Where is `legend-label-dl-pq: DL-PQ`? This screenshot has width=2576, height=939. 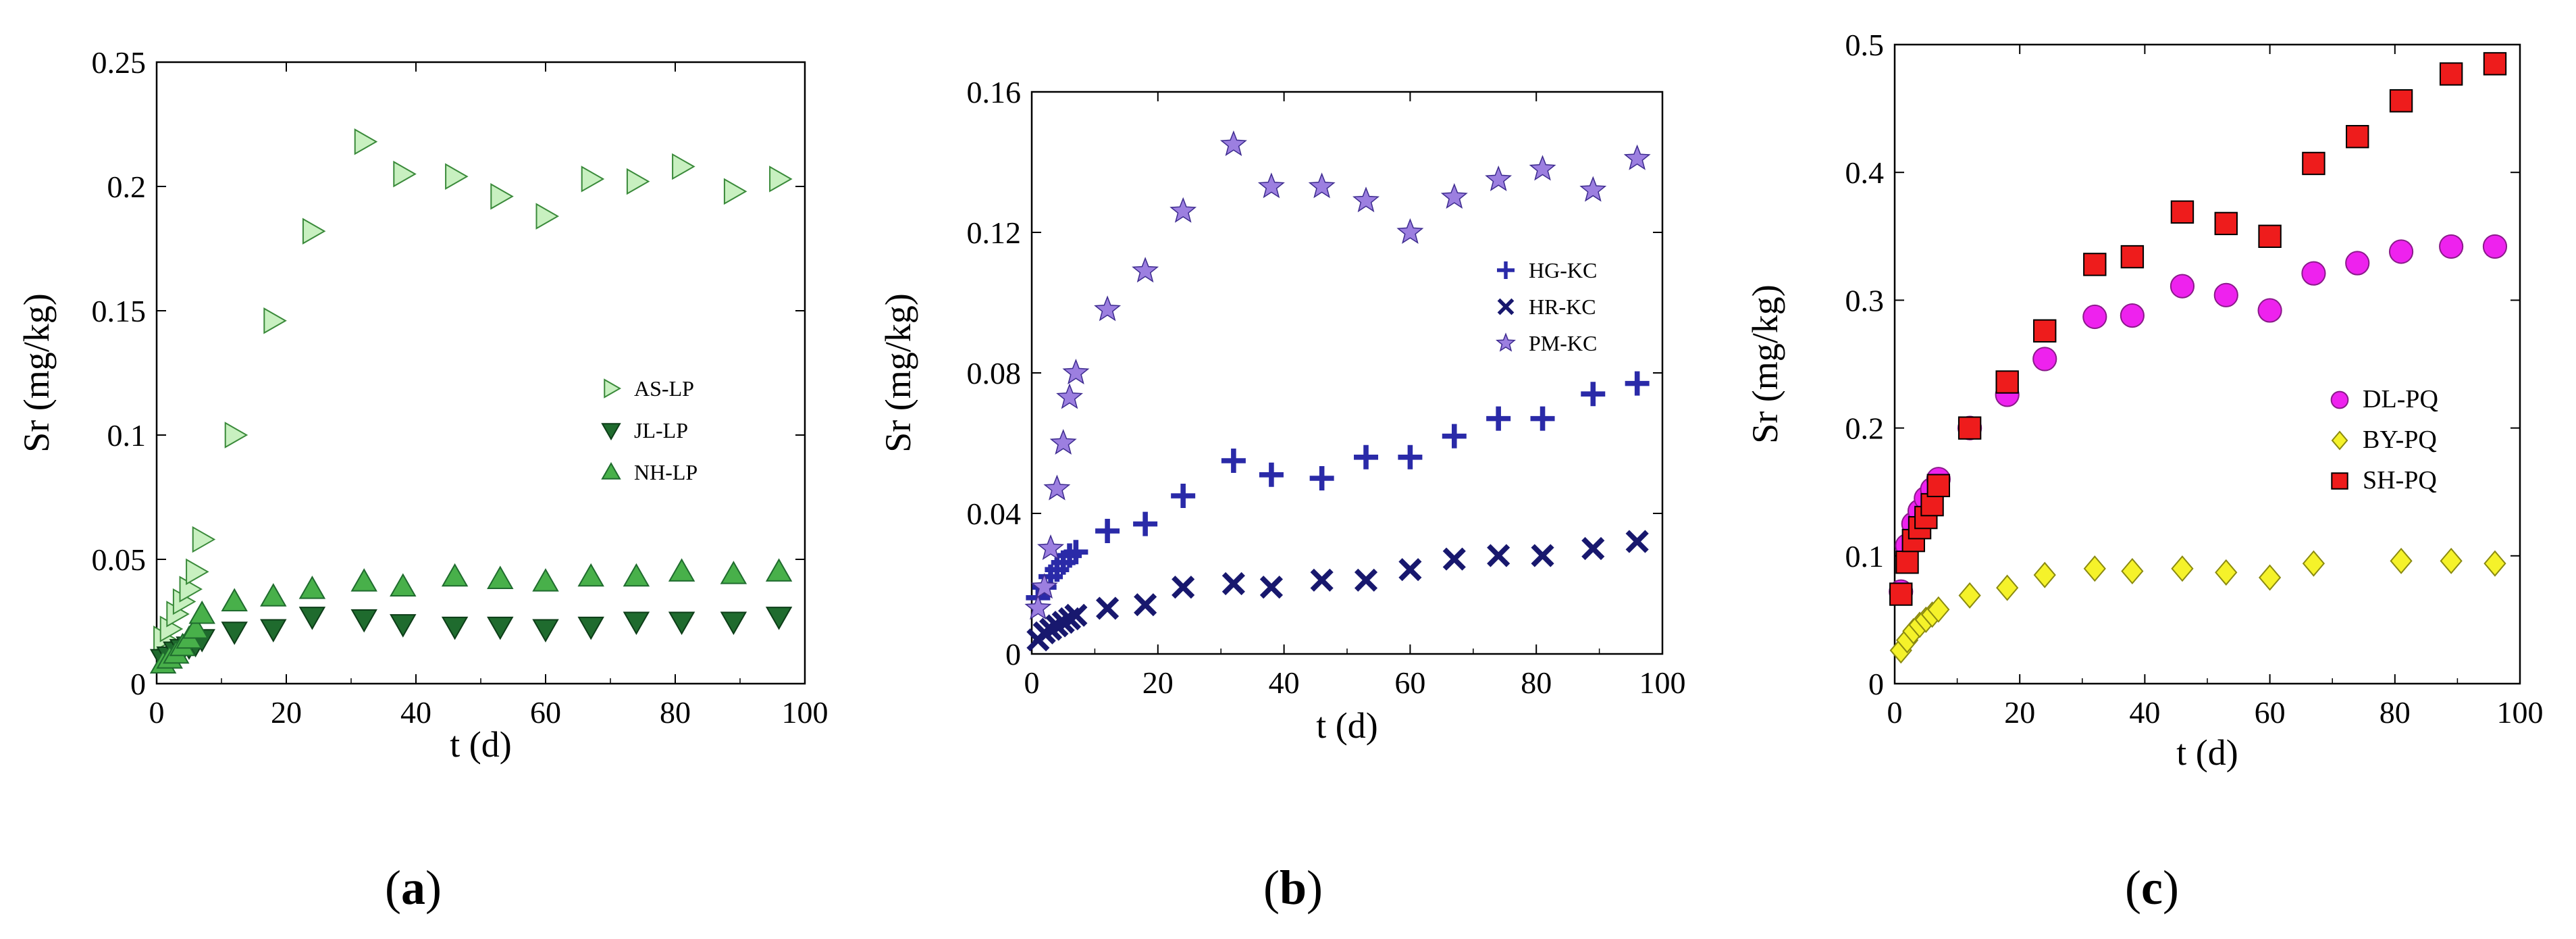
legend-label-dl-pq: DL-PQ is located at coordinates (2400, 399).